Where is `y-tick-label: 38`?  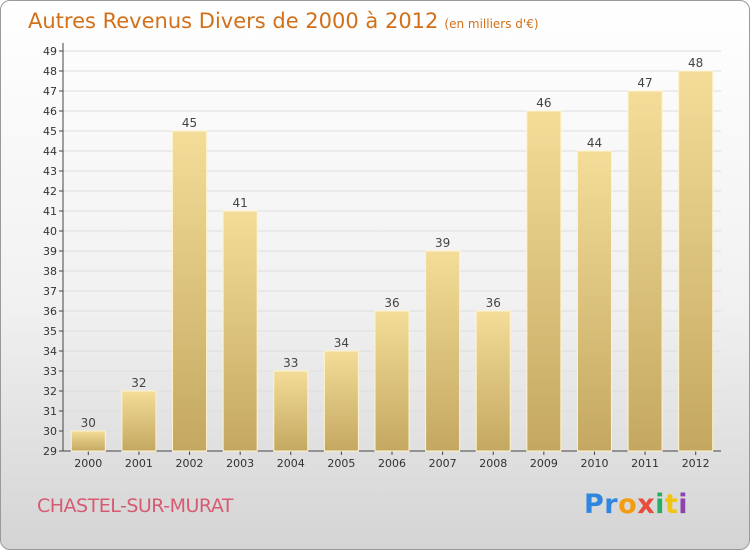
y-tick-label: 38 is located at coordinates (50, 271).